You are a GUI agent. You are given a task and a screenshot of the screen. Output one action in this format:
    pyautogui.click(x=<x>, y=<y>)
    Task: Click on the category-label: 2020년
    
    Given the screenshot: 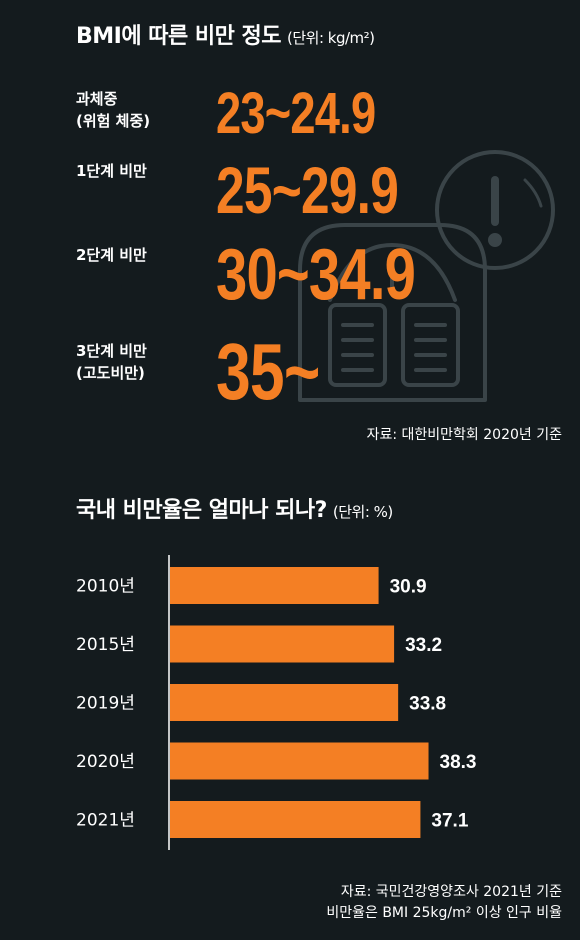 What is the action you would take?
    pyautogui.click(x=105, y=762)
    